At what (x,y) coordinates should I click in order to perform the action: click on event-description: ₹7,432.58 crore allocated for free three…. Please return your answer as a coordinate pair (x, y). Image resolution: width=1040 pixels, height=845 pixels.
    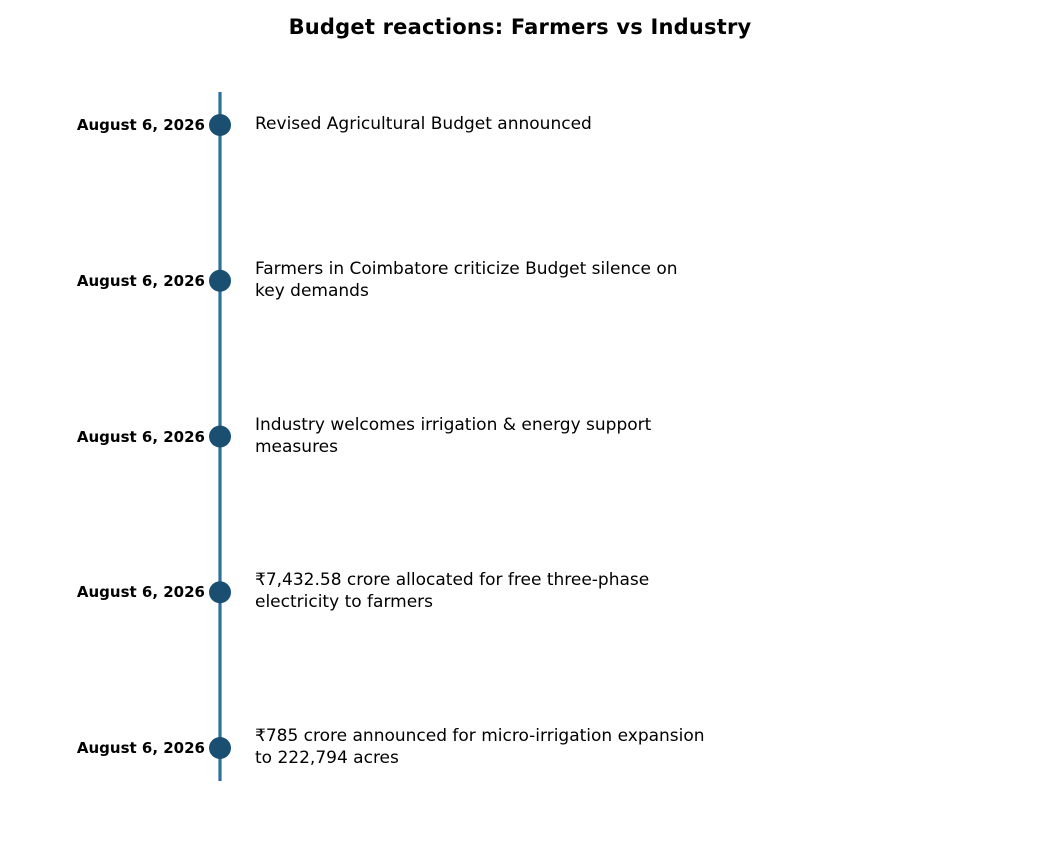
    Looking at the image, I should click on (452, 591).